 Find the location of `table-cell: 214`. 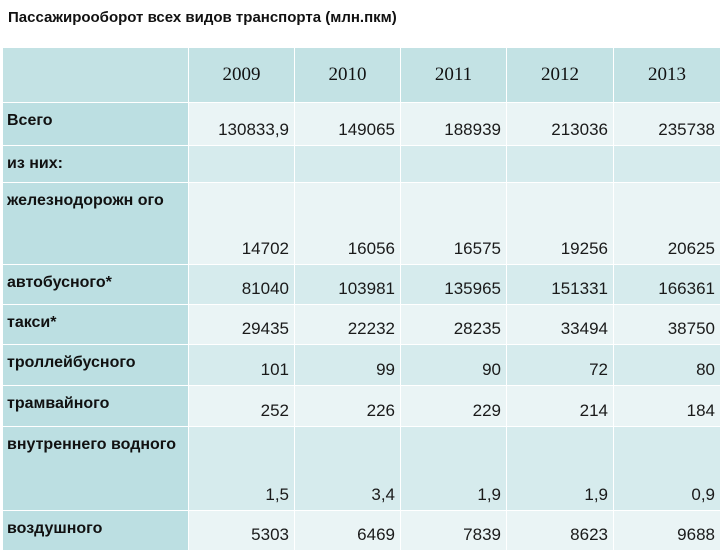

table-cell: 214 is located at coordinates (560, 406).